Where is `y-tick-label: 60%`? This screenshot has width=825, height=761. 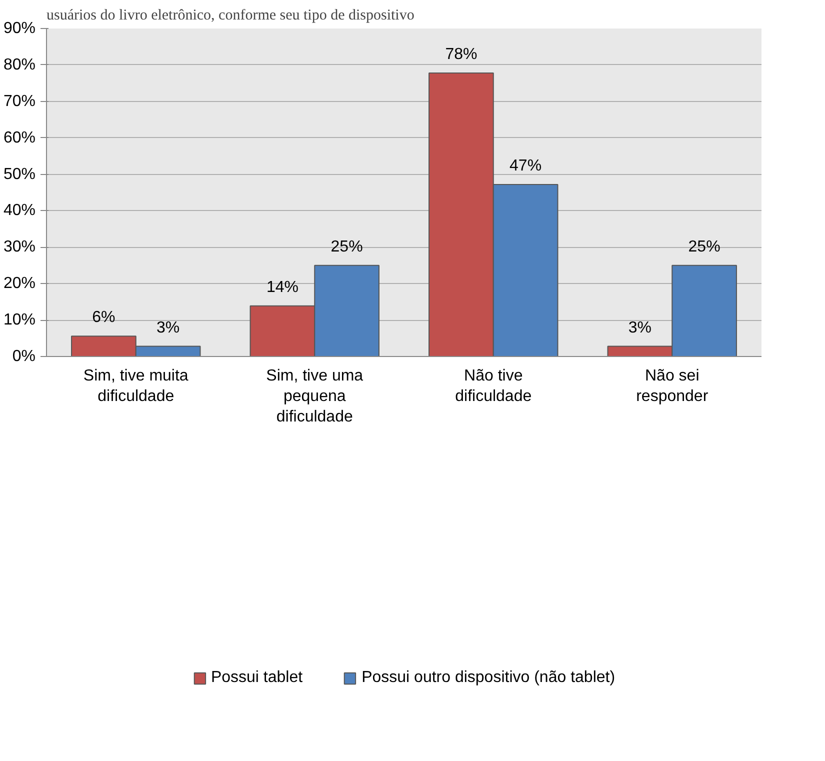
y-tick-label: 60% is located at coordinates (19, 137).